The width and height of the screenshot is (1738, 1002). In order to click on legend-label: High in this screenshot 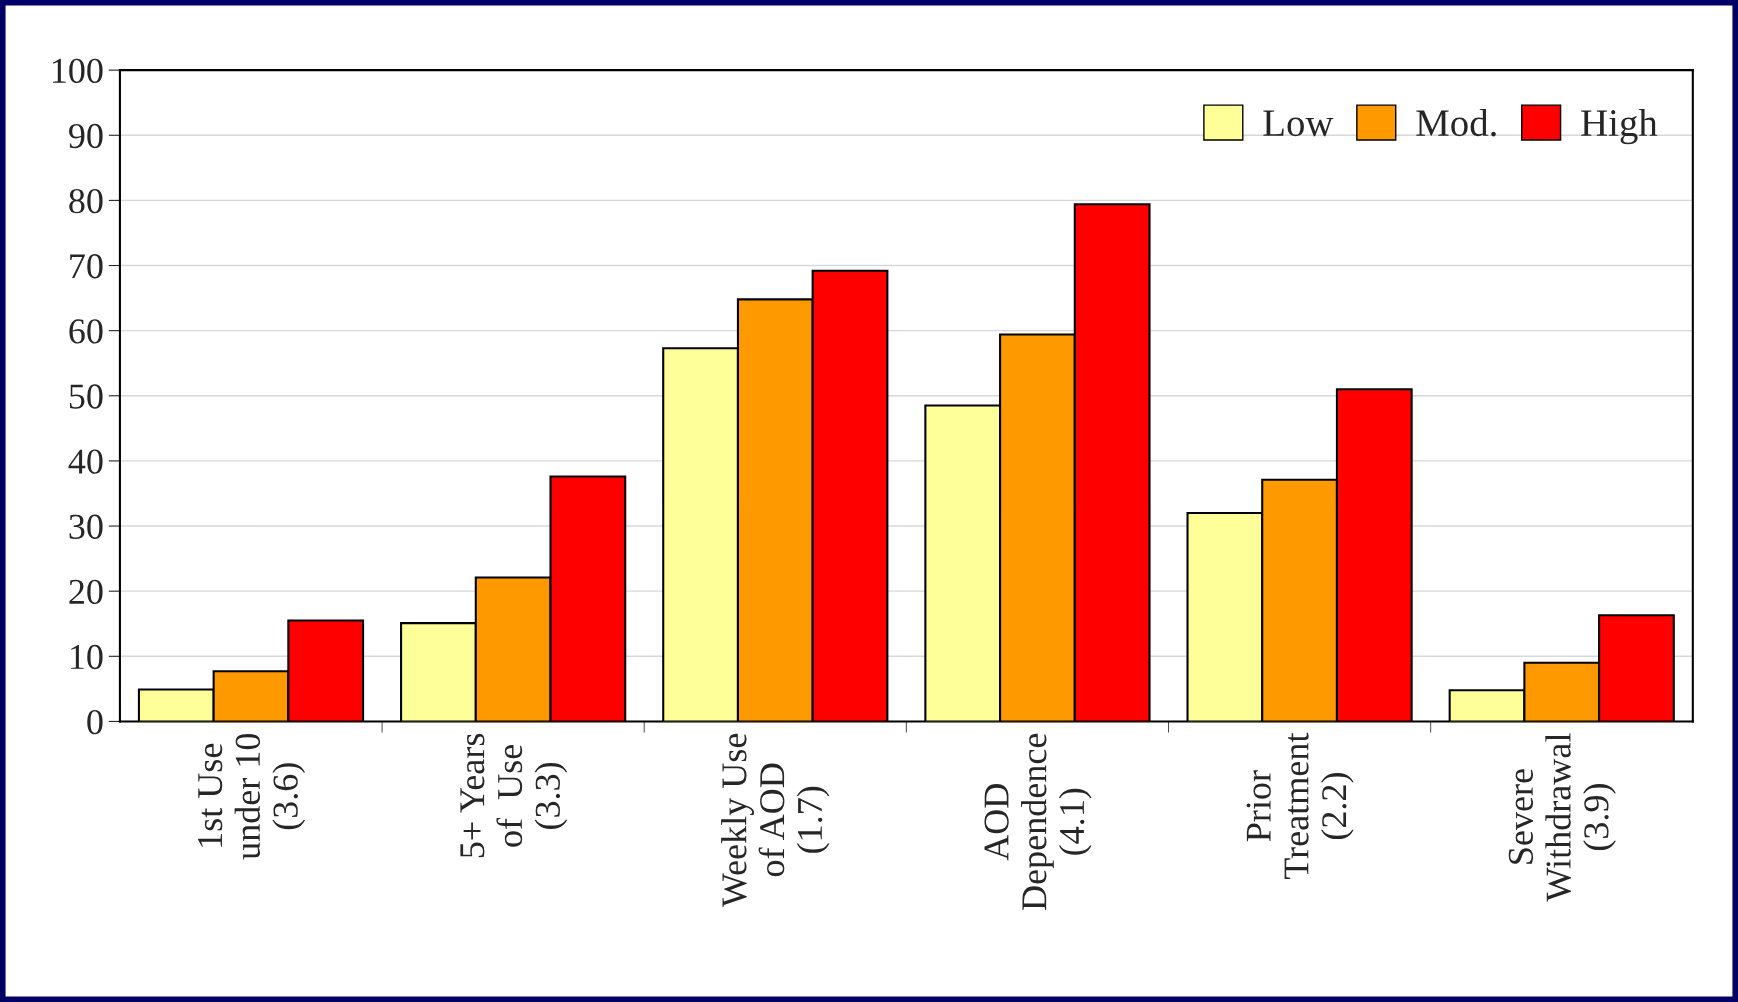, I will do `click(1619, 126)`.